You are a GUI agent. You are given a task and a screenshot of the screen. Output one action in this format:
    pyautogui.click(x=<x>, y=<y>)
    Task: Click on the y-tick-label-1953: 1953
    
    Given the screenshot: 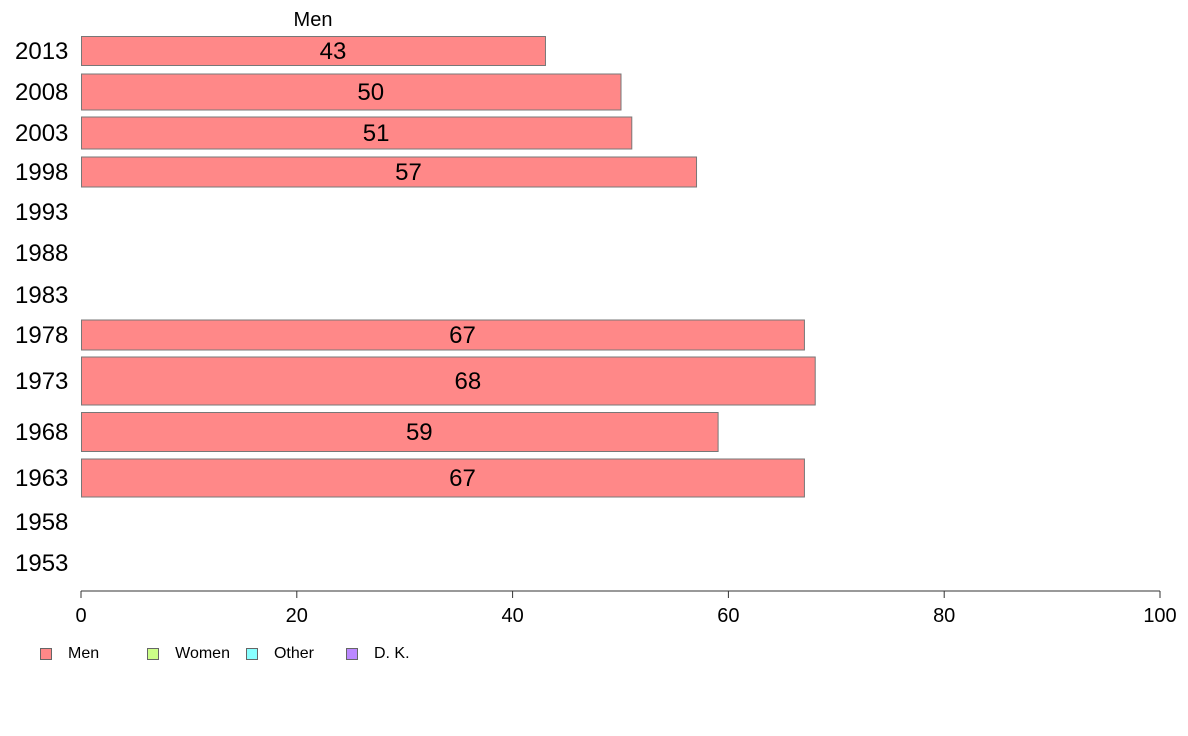 What is the action you would take?
    pyautogui.click(x=41, y=563)
    